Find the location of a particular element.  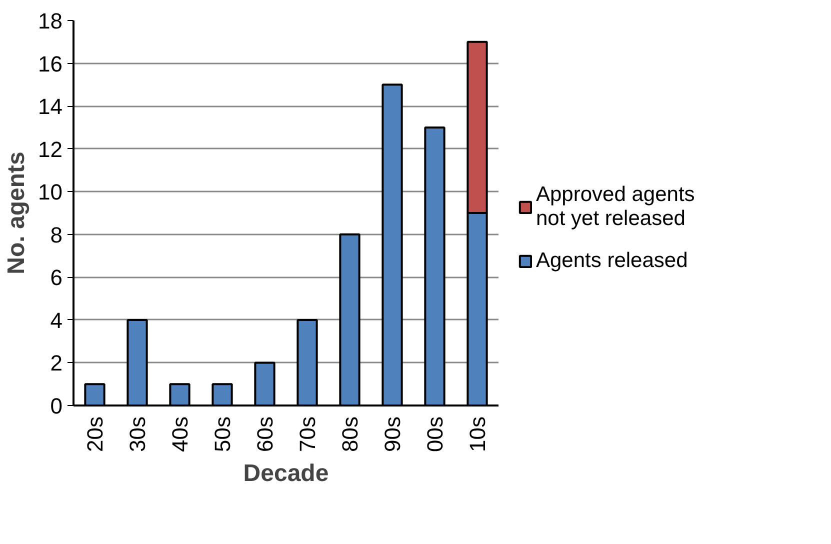

x-tick-label: 00s is located at coordinates (435, 434).